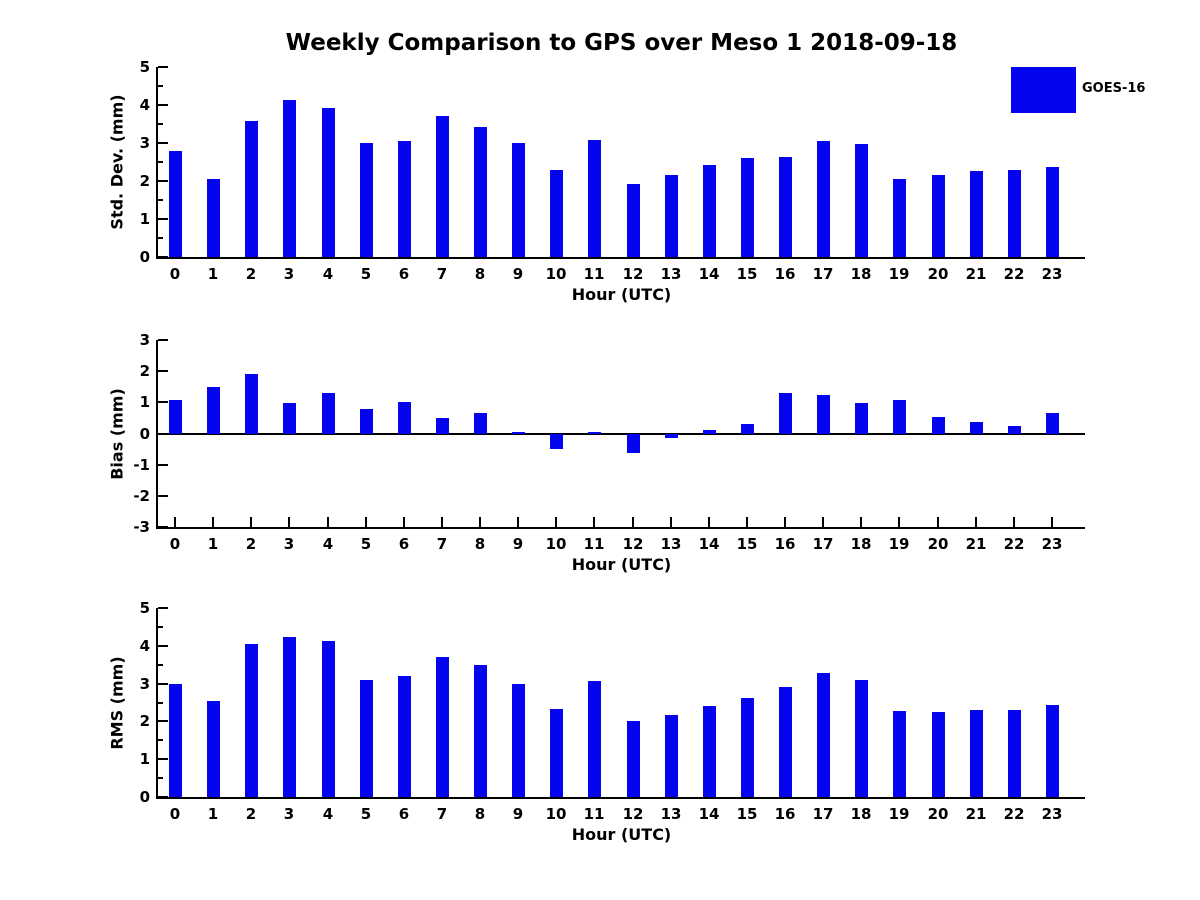  I want to click on x-tick-label: 9, so click(518, 814).